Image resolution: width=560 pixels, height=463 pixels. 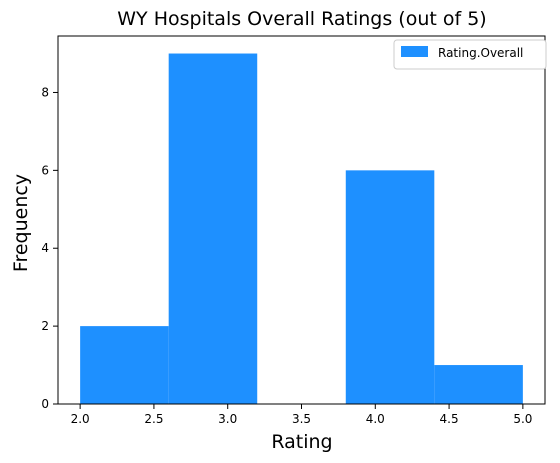 I want to click on x-tick-label: 4.5, so click(x=449, y=419).